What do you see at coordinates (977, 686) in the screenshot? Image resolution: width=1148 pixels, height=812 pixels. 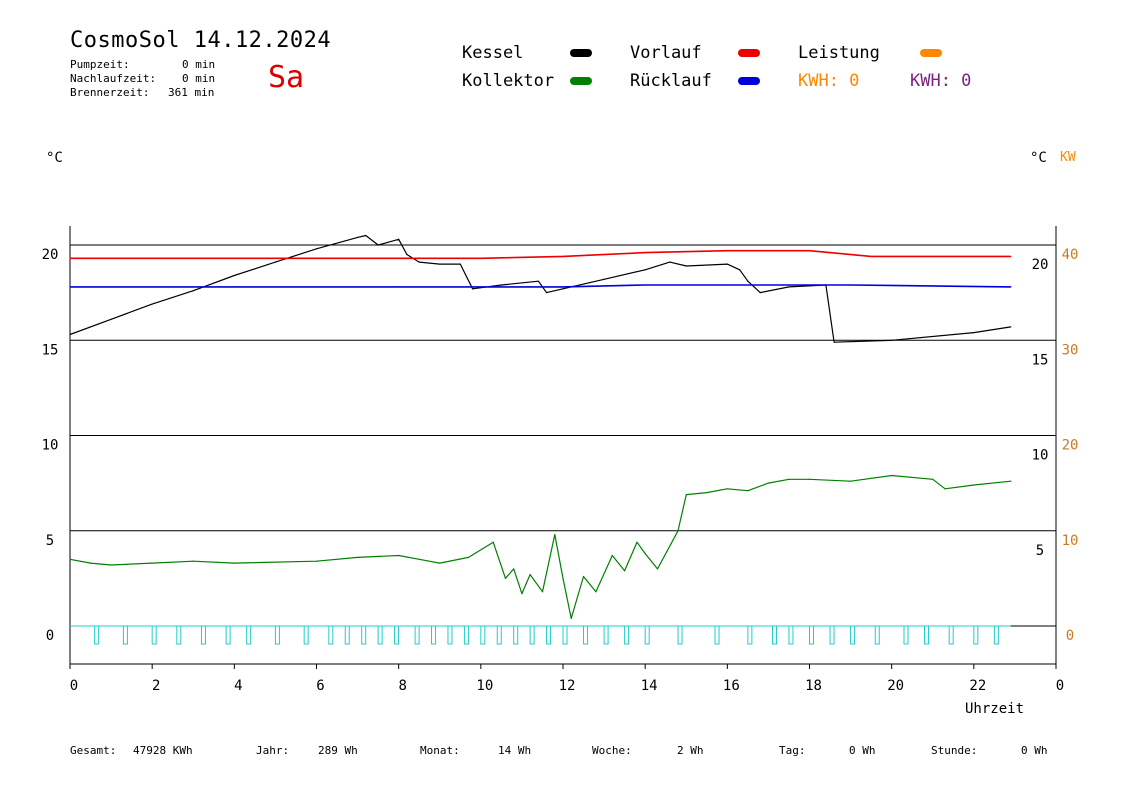 I see `x-tick-label-11: 22` at bounding box center [977, 686].